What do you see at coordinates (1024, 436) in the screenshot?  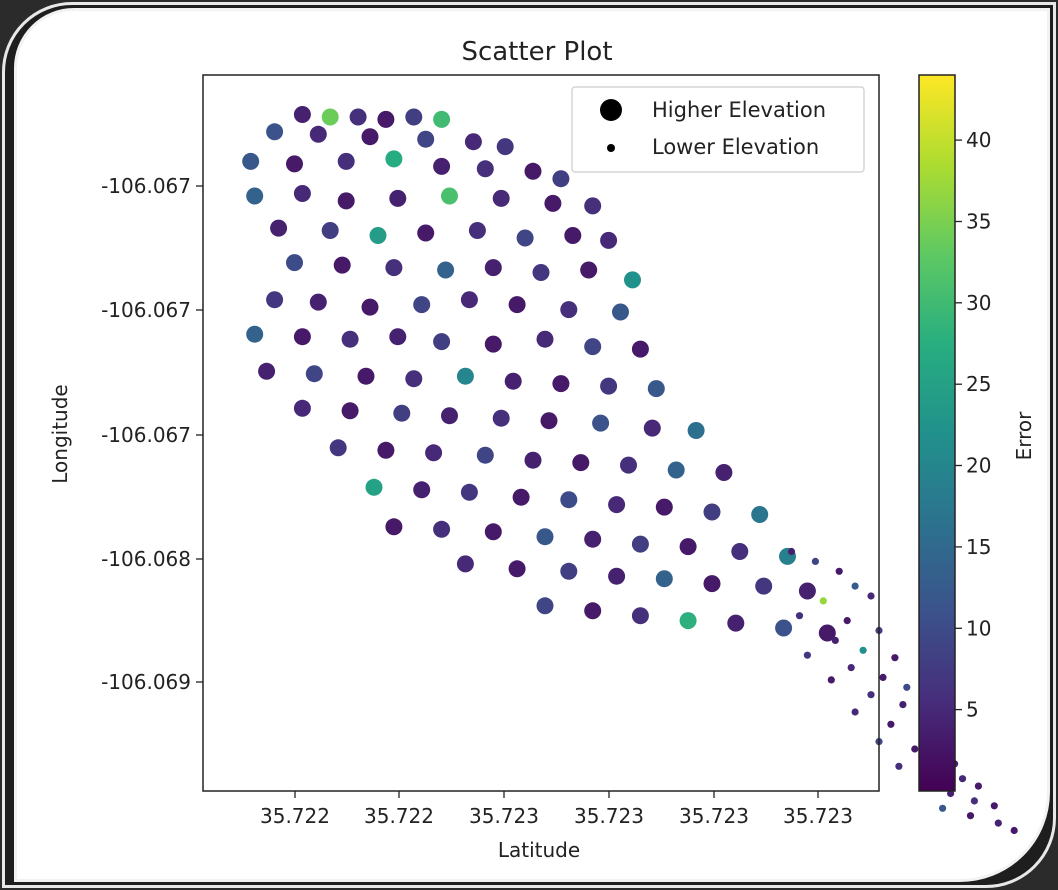 I see `colorbar-label: Error` at bounding box center [1024, 436].